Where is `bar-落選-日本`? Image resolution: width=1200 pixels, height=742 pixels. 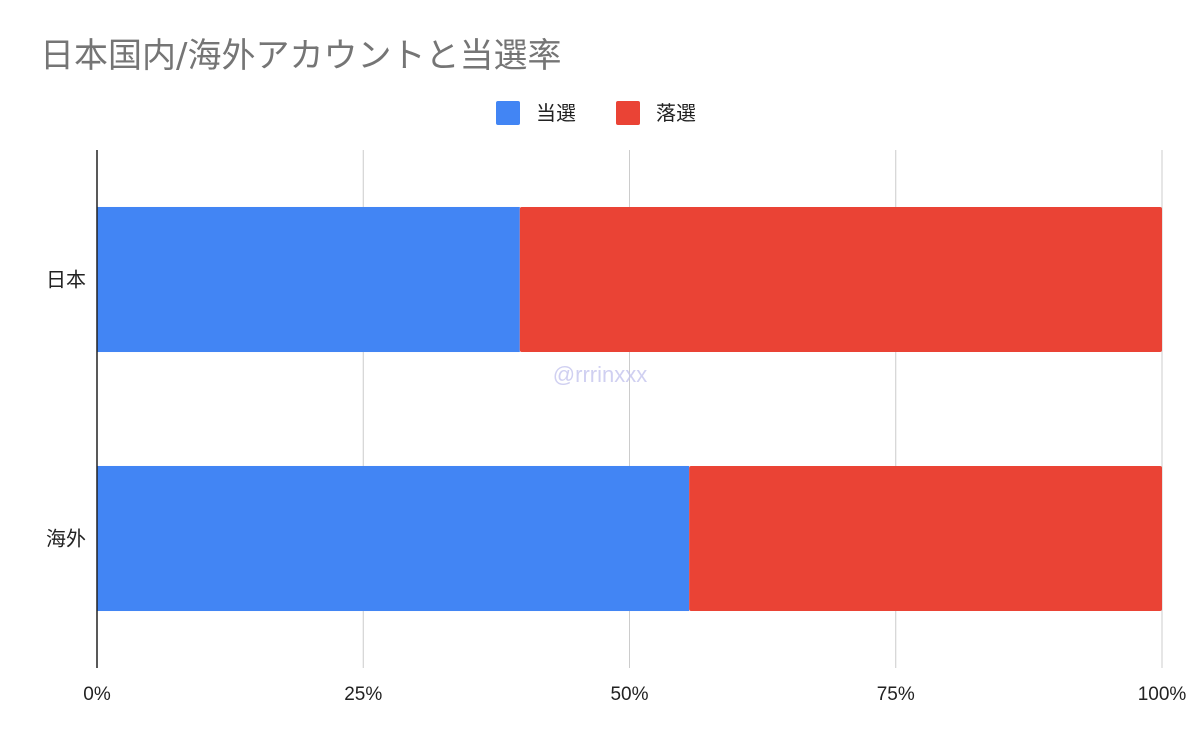
bar-落選-日本 is located at coordinates (840, 279).